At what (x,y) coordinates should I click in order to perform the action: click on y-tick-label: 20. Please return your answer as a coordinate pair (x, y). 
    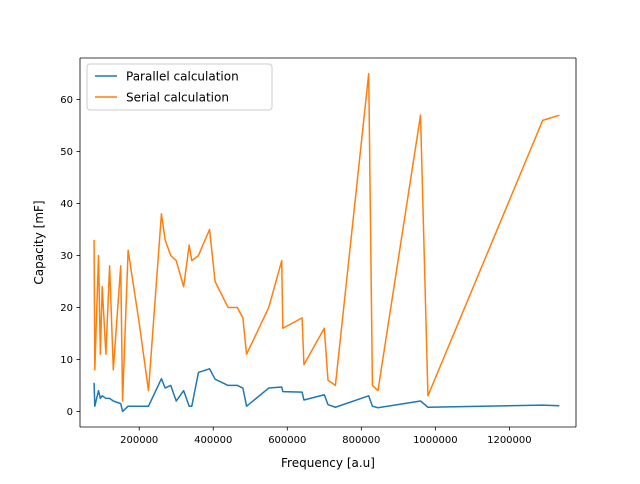
    Looking at the image, I should click on (66, 308).